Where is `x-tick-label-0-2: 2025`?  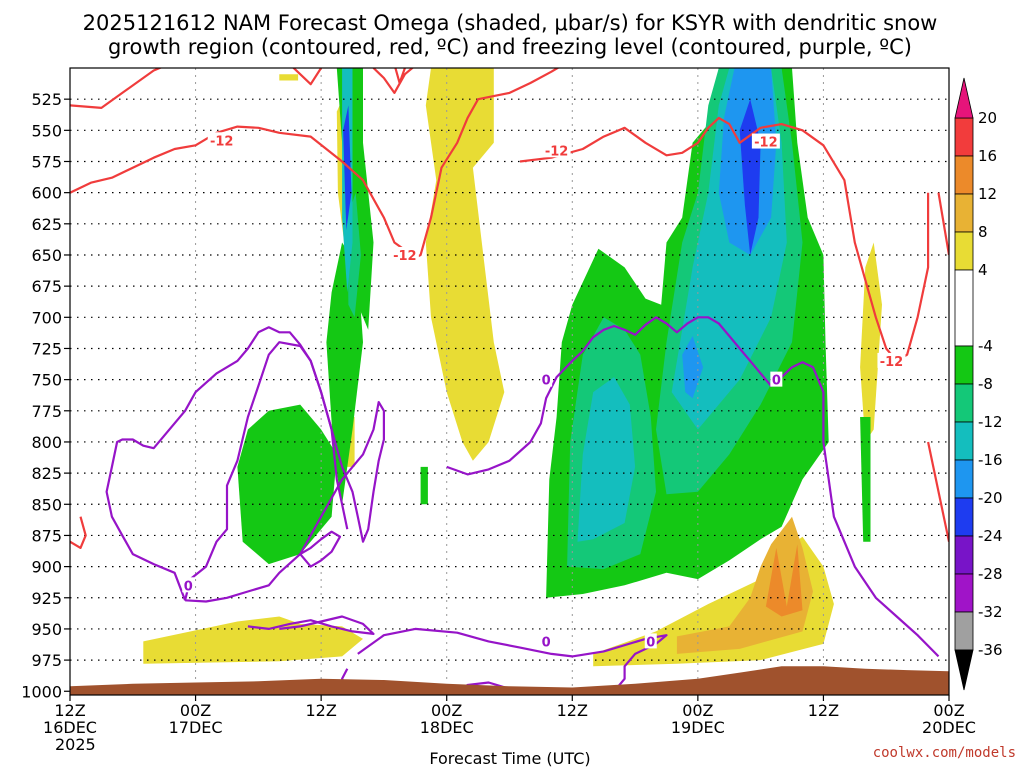 x-tick-label-0-2: 2025 is located at coordinates (75, 744).